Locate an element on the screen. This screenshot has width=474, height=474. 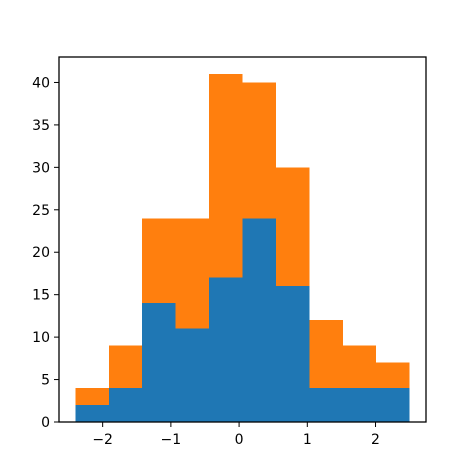
x-tick-label: −1 is located at coordinates (171, 440).